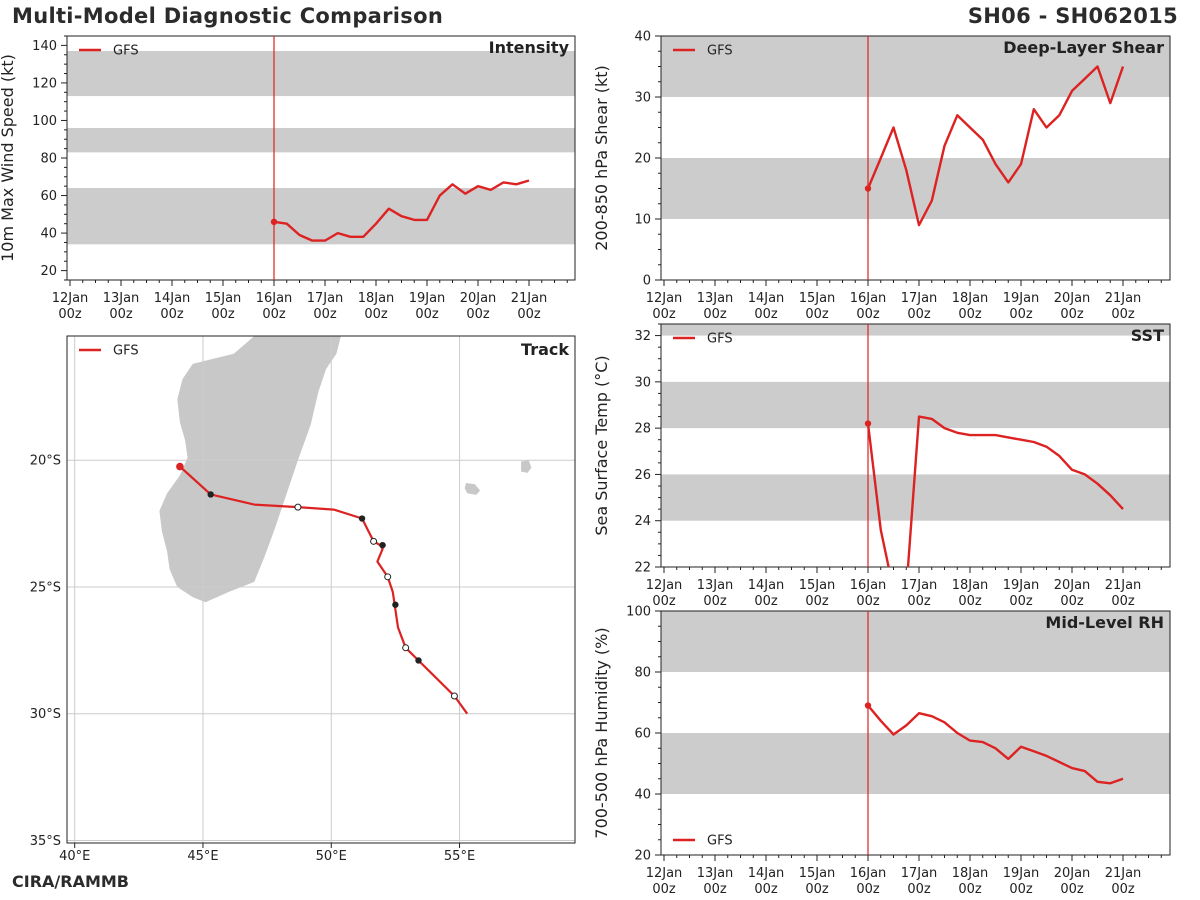 This screenshot has width=1200, height=900. Describe the element at coordinates (70, 881) in the screenshot. I see `footer-credit: CIRA/RAMMB` at that location.